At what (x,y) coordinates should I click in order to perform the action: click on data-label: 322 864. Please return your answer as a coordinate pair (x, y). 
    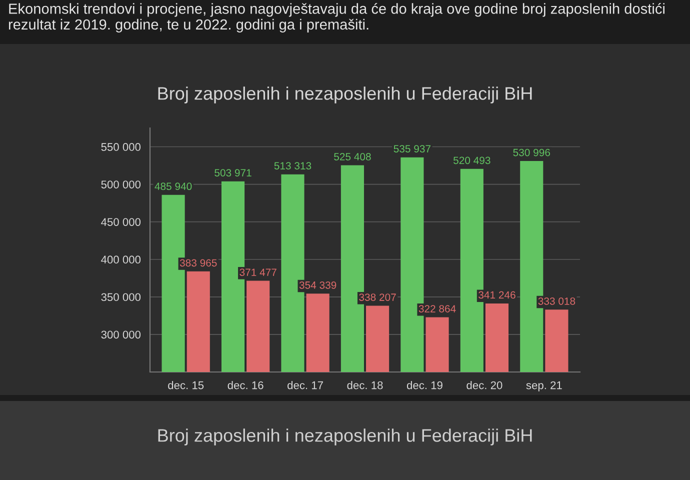
    Looking at the image, I should click on (437, 308).